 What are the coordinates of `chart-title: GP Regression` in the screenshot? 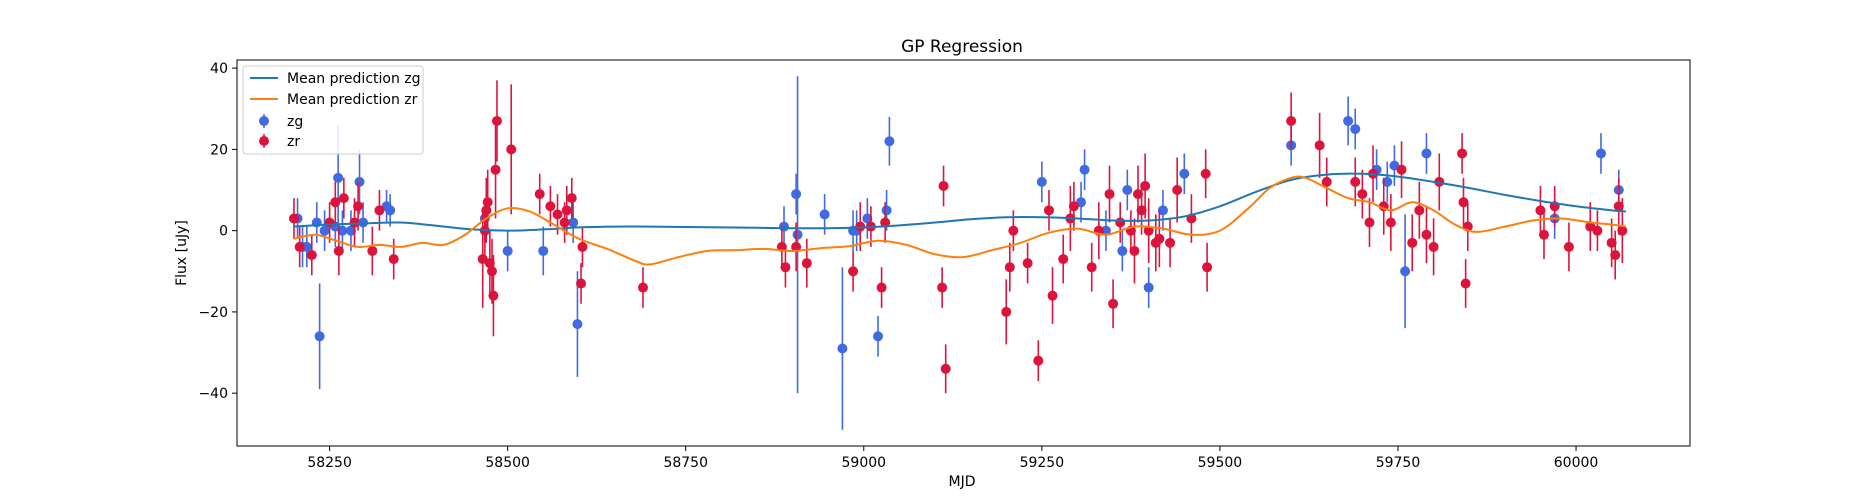 It's located at (962, 47).